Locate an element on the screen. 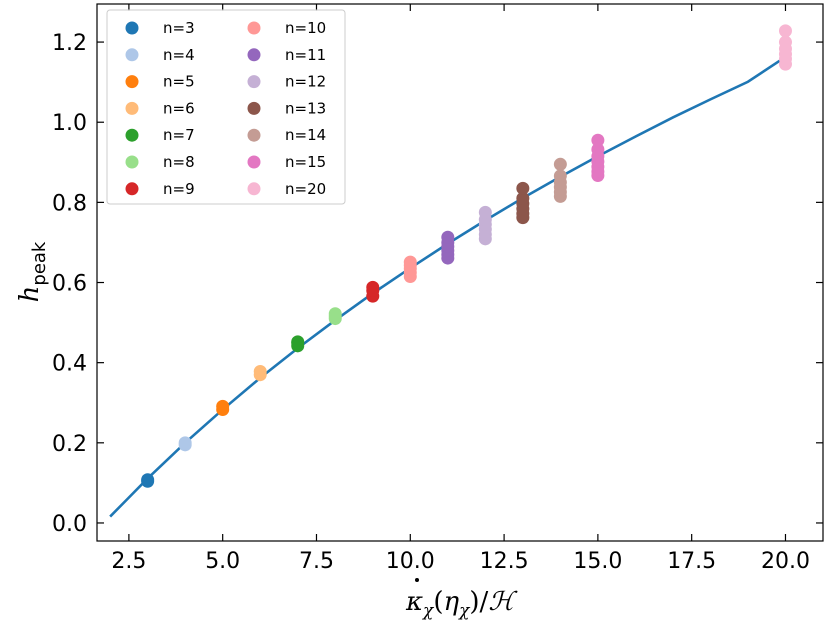  legend-label-n10: n=10 is located at coordinates (305, 28).